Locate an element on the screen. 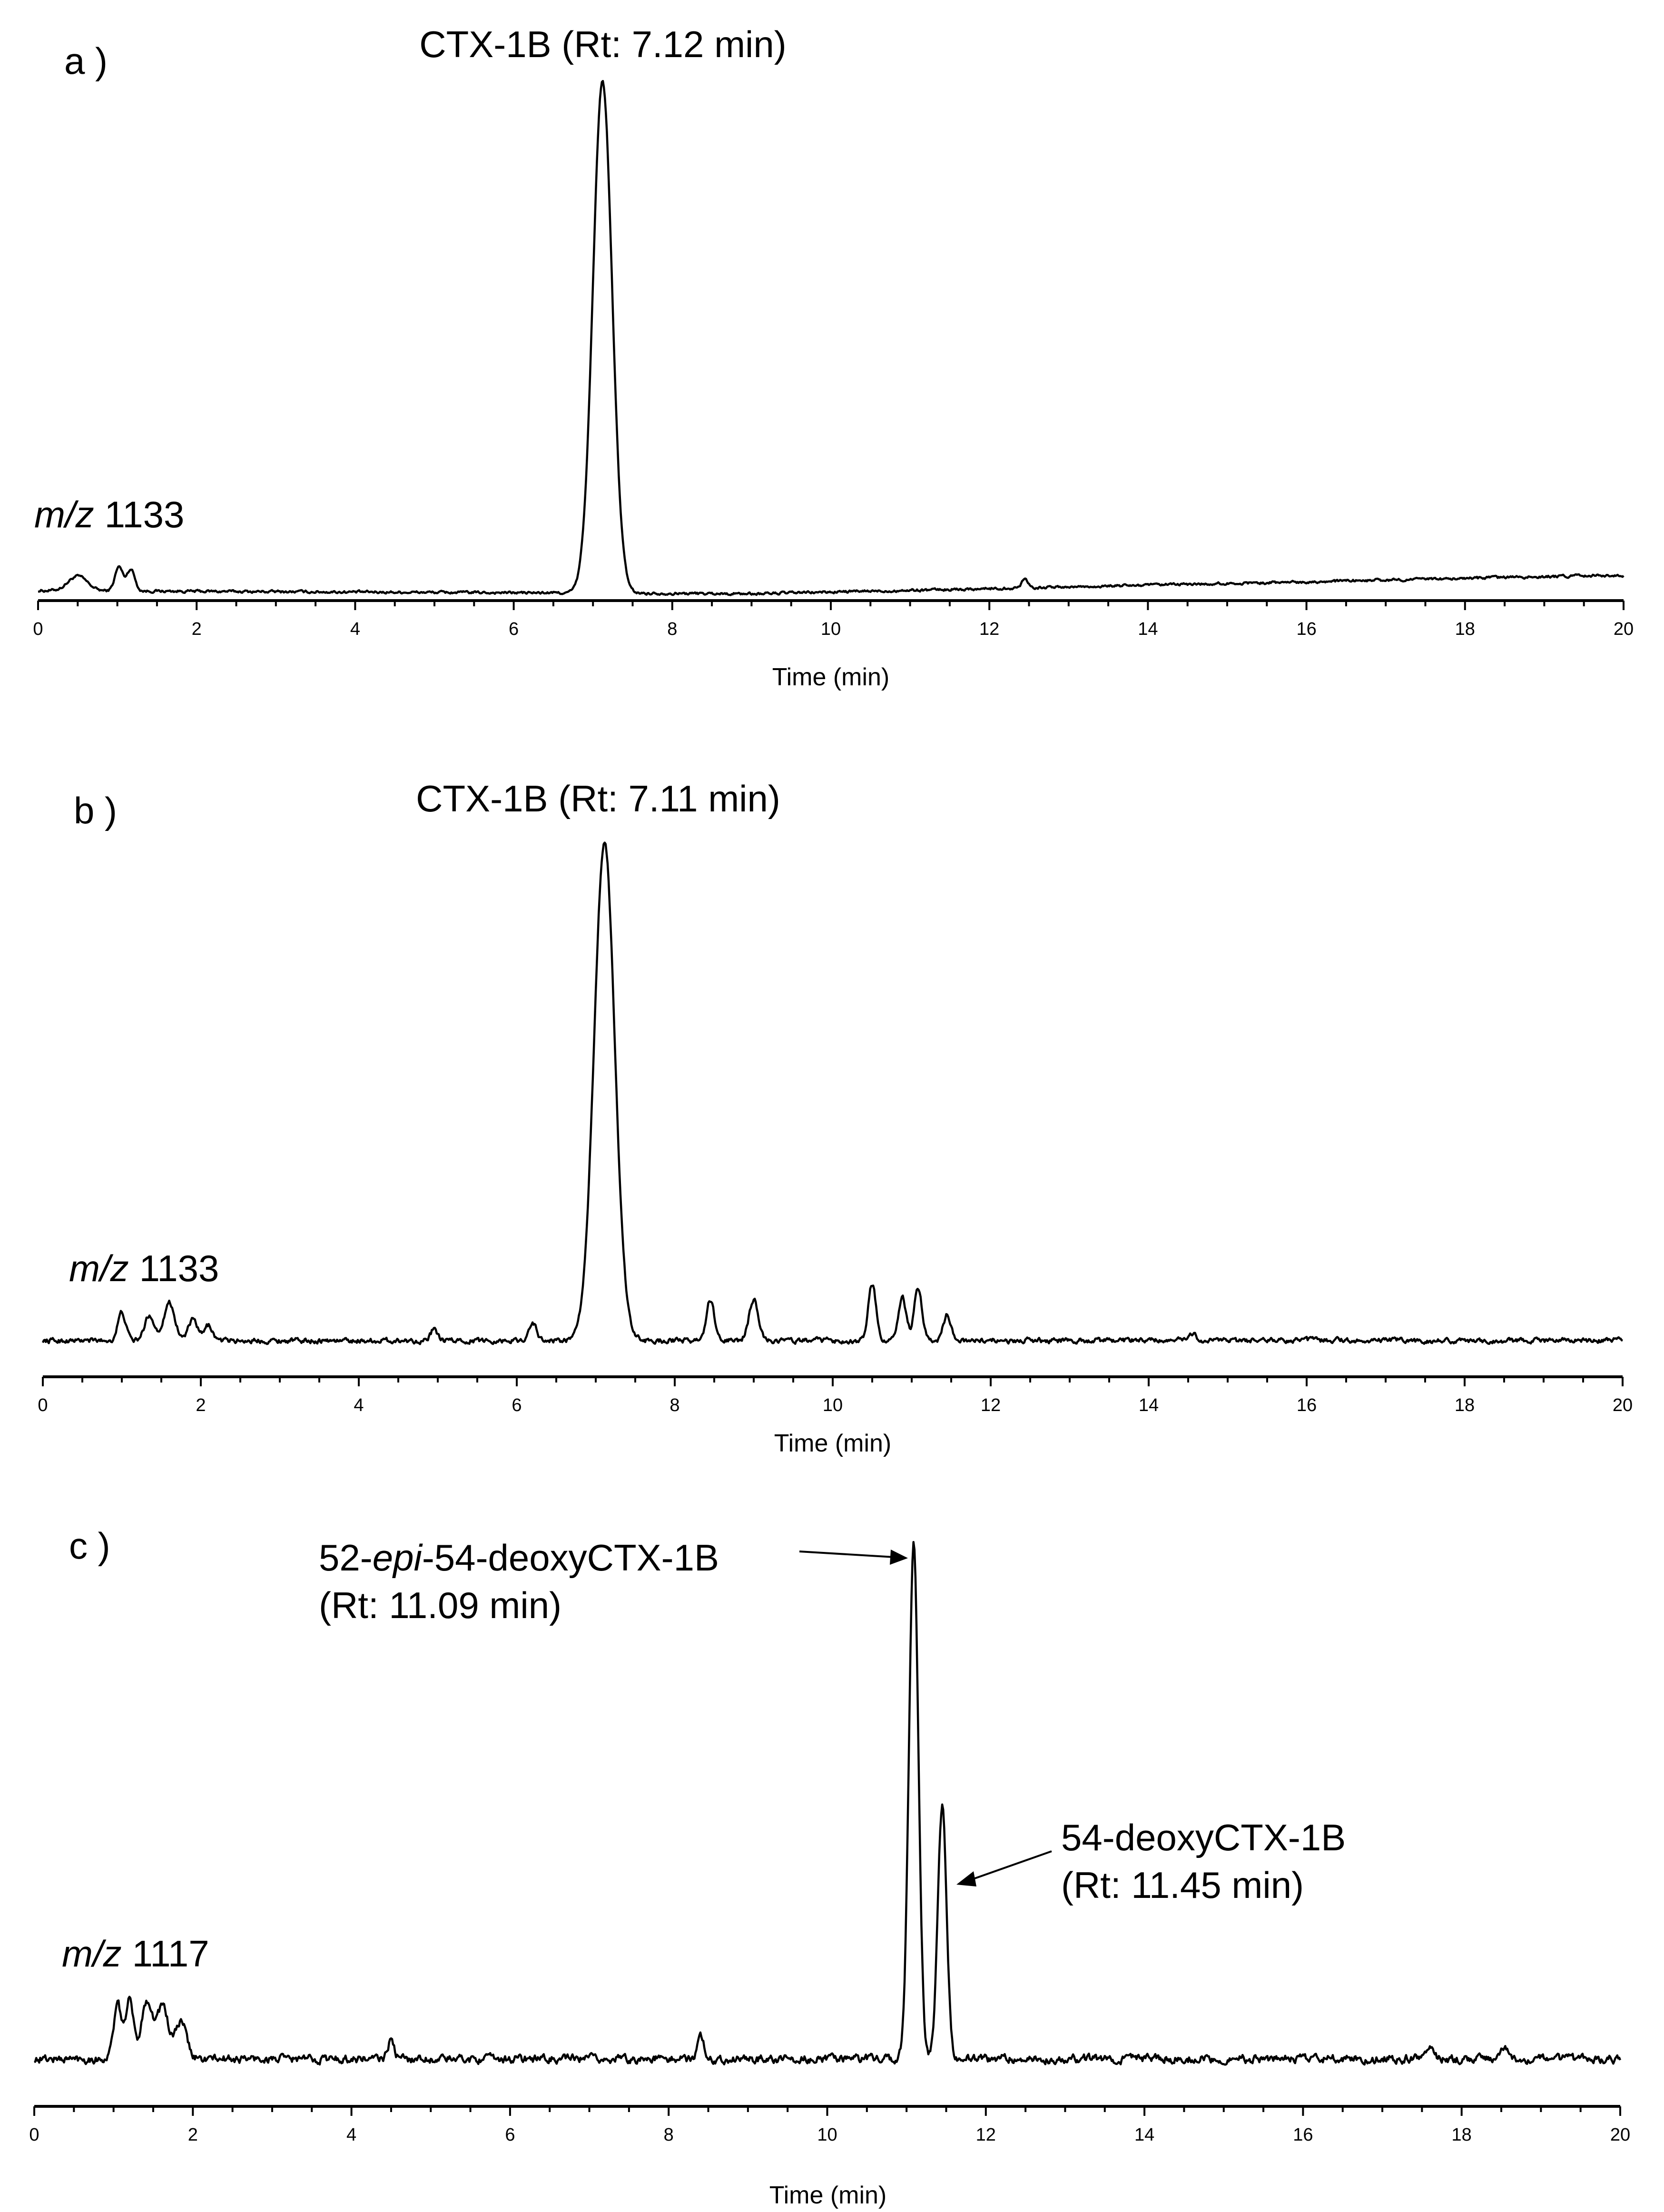 This screenshot has width=1664, height=2212. panel-b-peak-label-ctx1b: CTX-1B (Rt: 7.11 min) is located at coordinates (598, 799).